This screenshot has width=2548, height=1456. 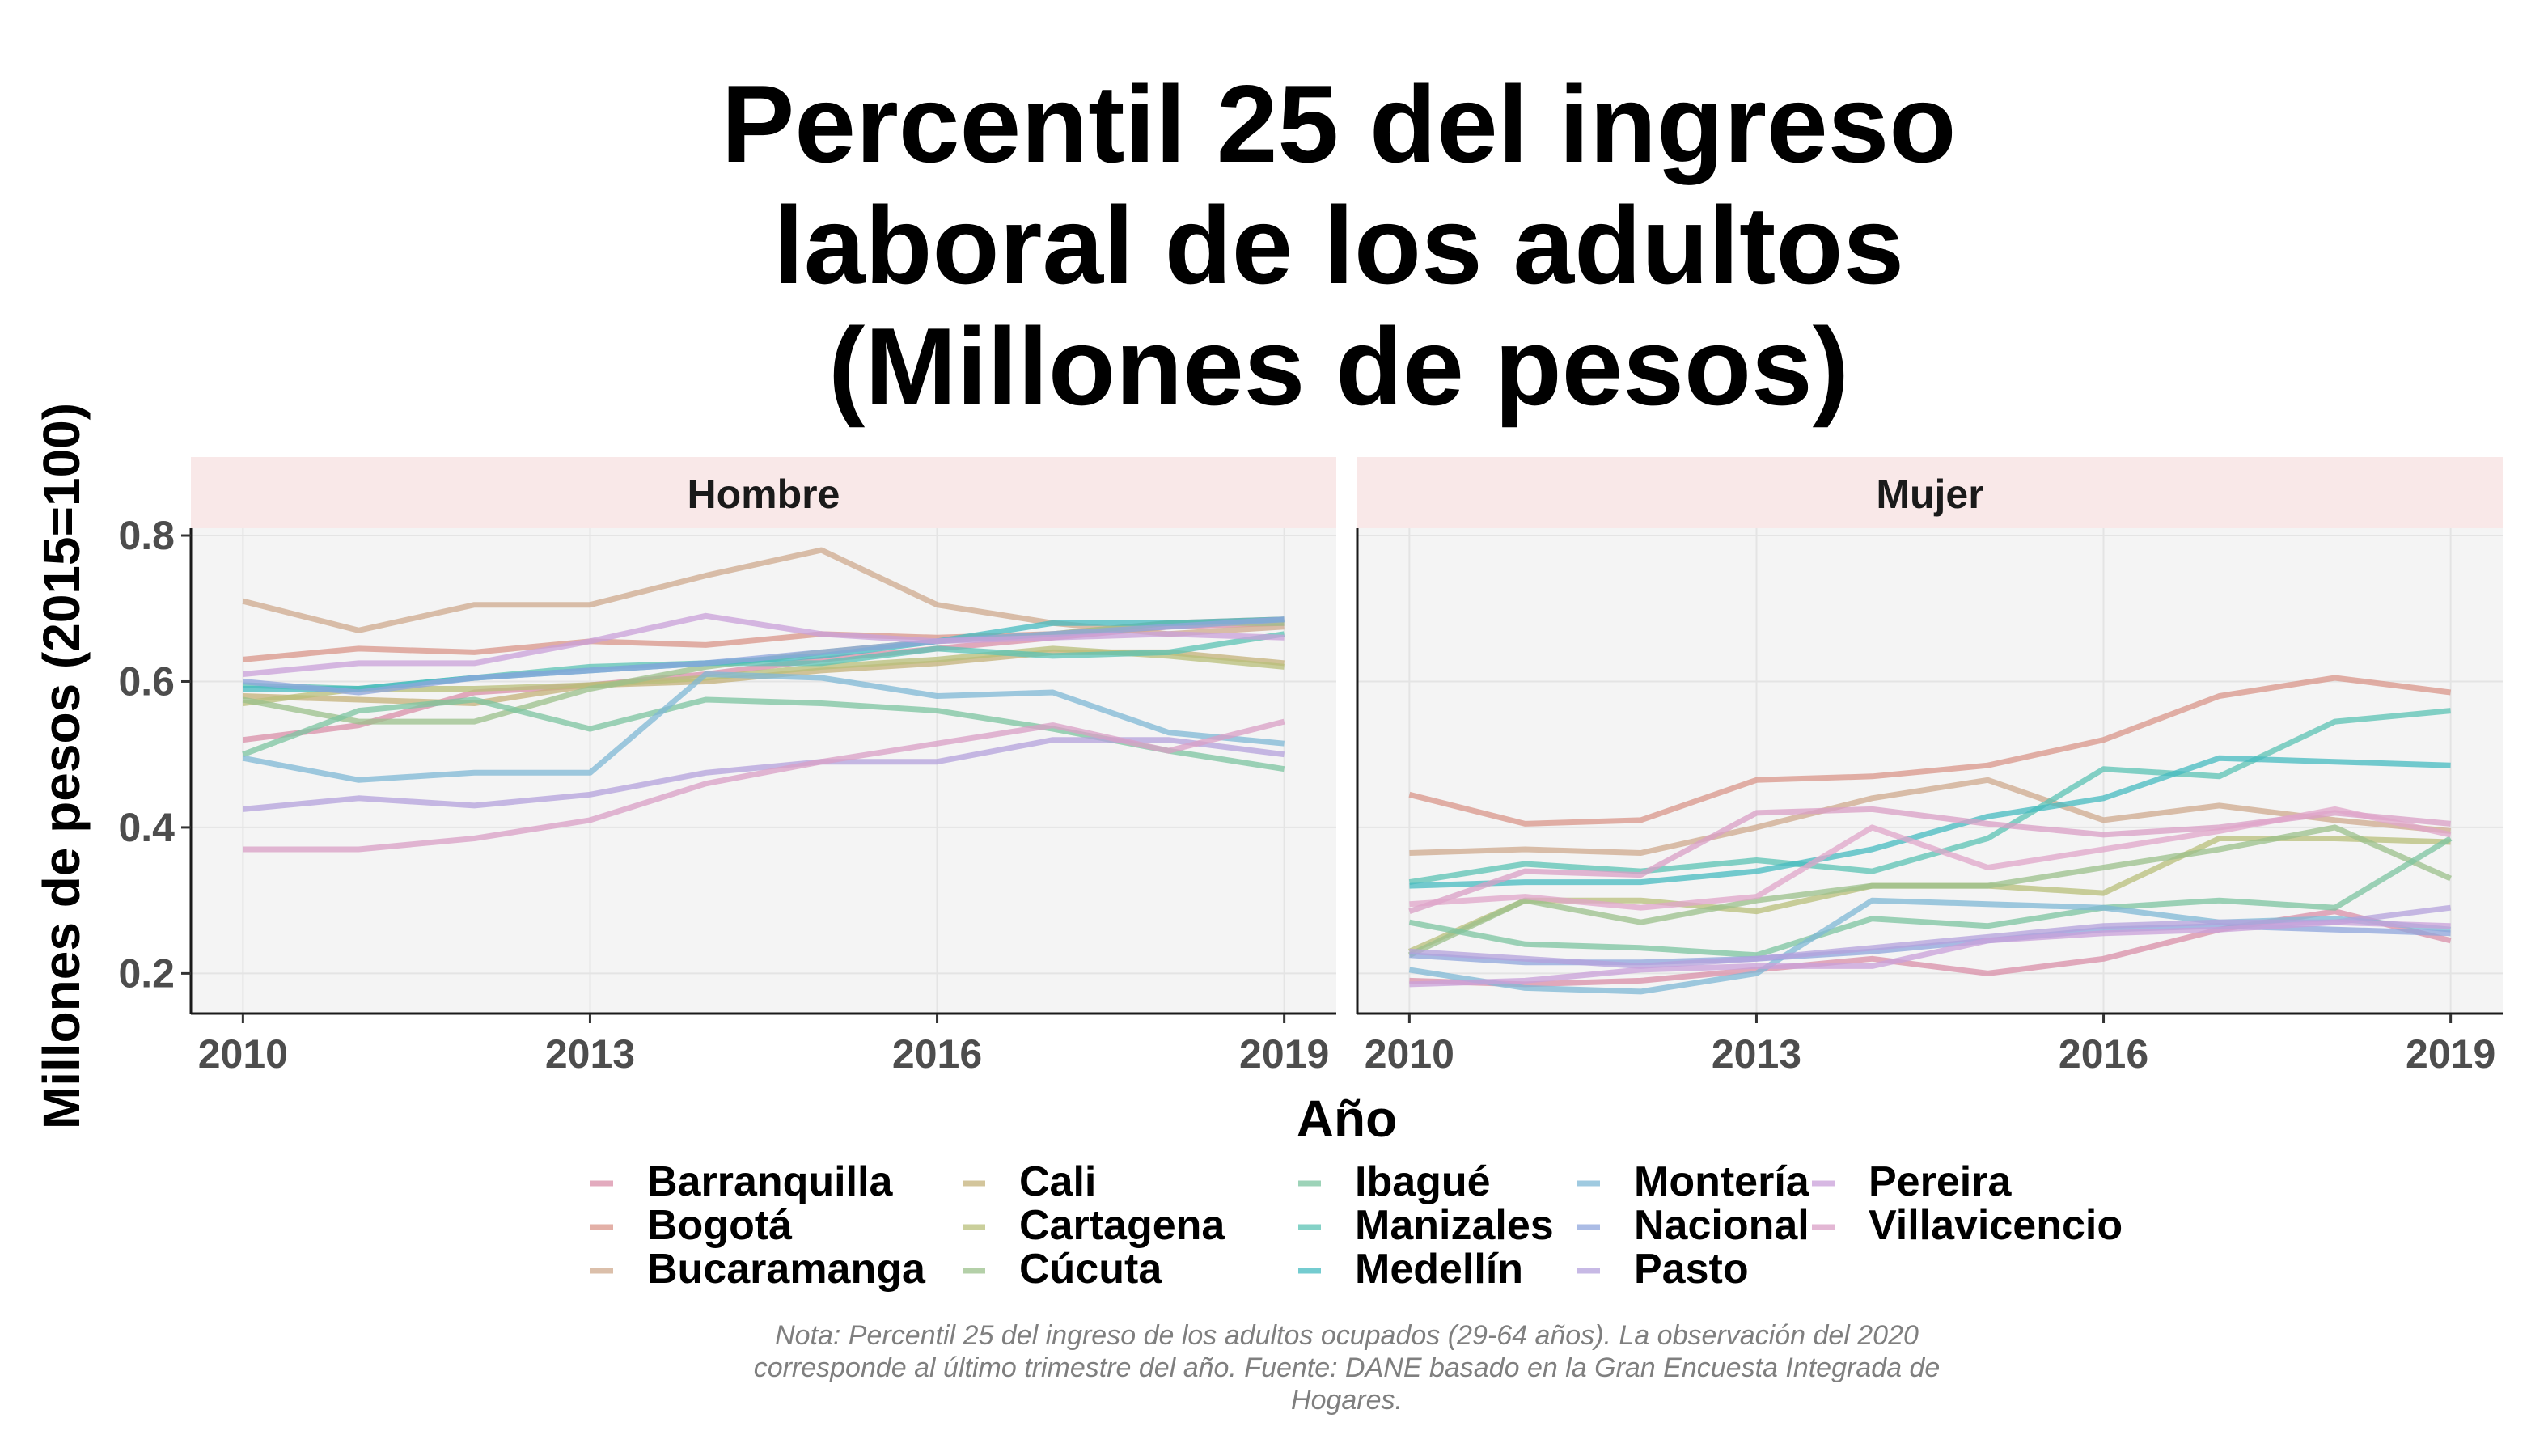 What do you see at coordinates (1931, 936) in the screenshot?
I see `series-line-pasto` at bounding box center [1931, 936].